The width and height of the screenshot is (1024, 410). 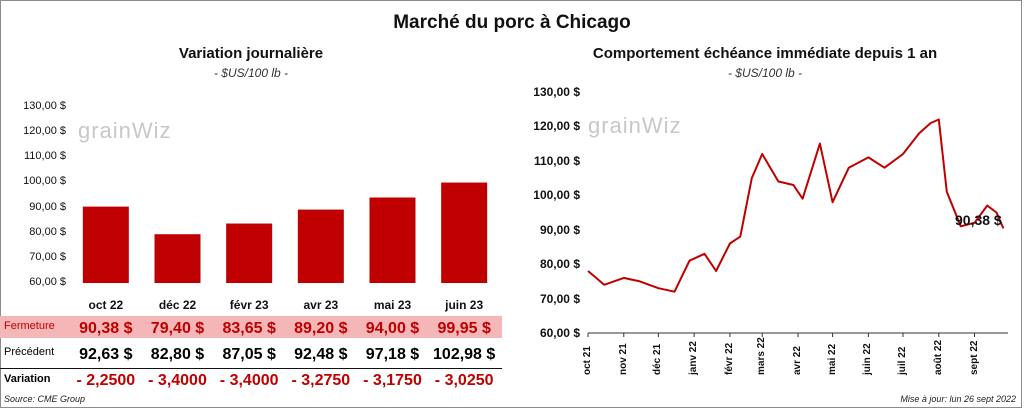 I want to click on table-cell: 92,48 $, so click(x=321, y=354).